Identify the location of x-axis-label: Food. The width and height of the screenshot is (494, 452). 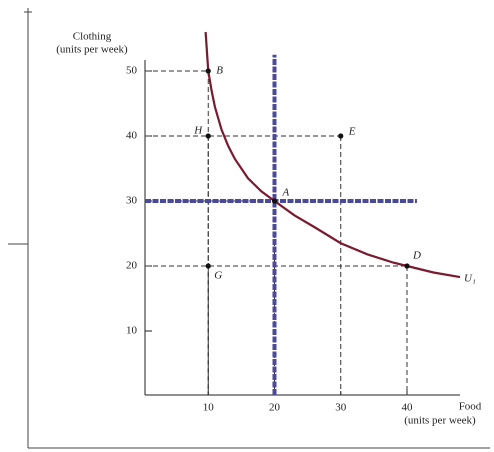
(470, 407).